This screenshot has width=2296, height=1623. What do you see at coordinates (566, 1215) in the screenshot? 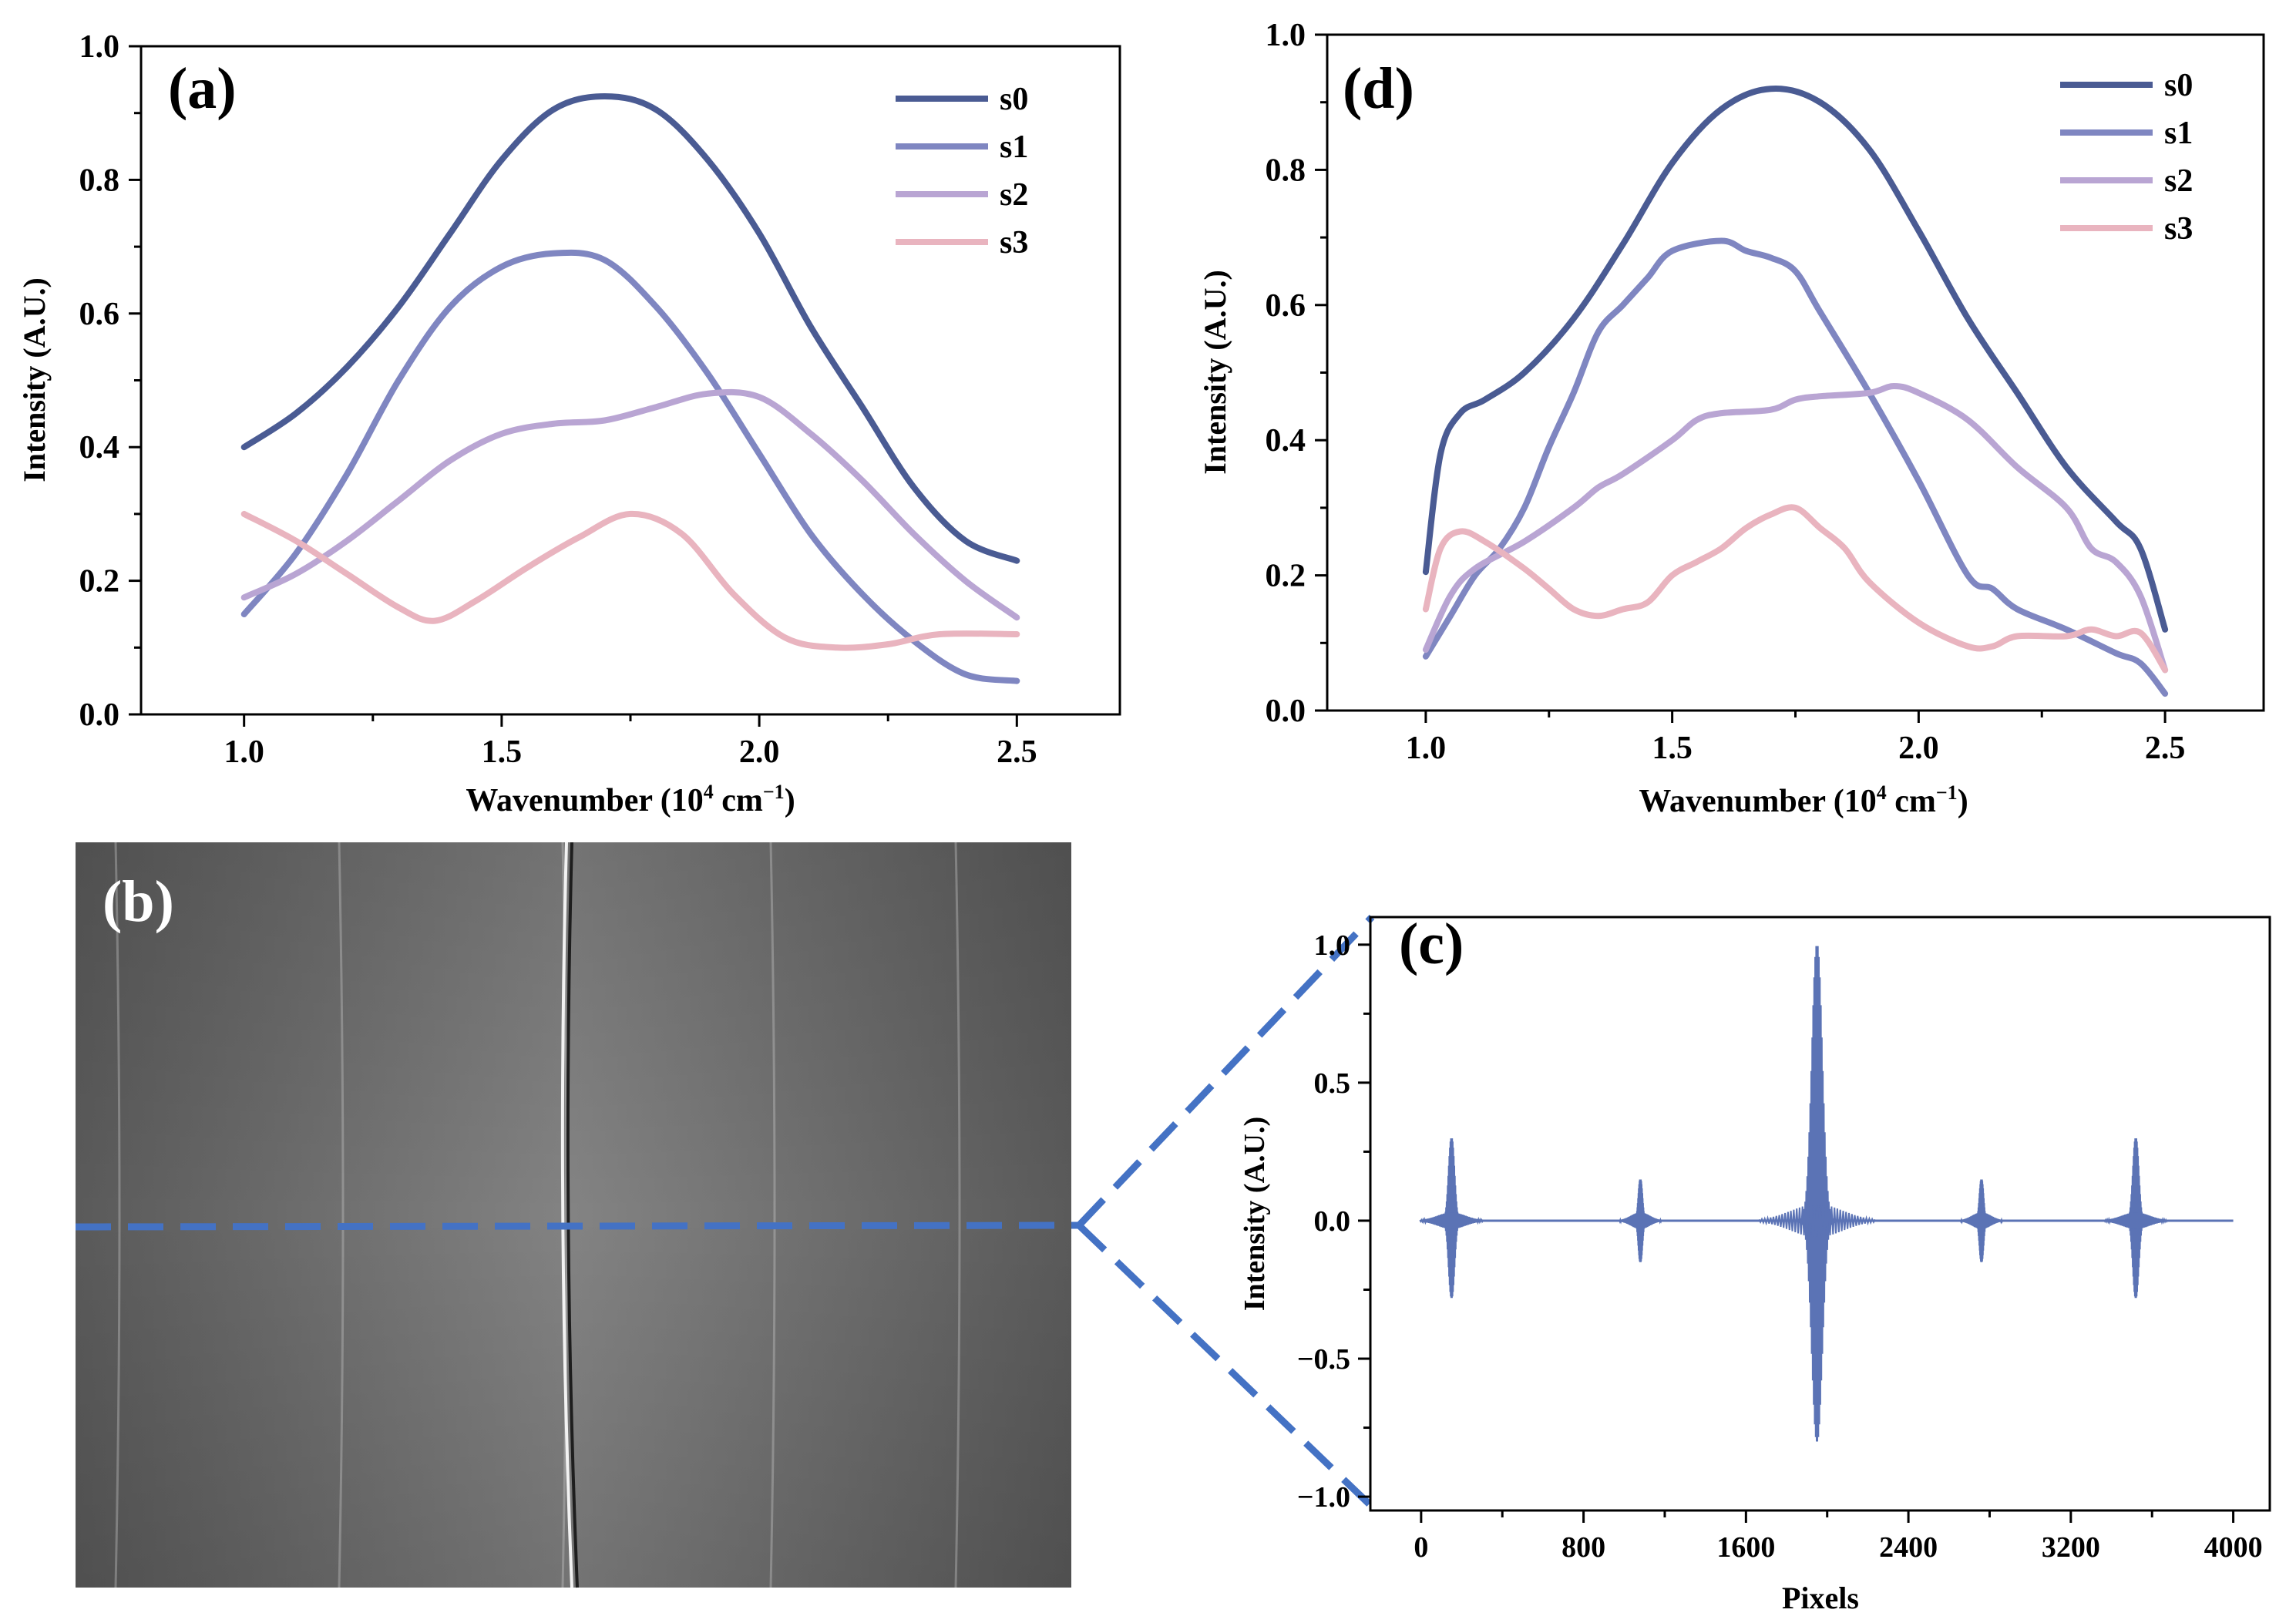
I see `central-fringe-bright` at bounding box center [566, 1215].